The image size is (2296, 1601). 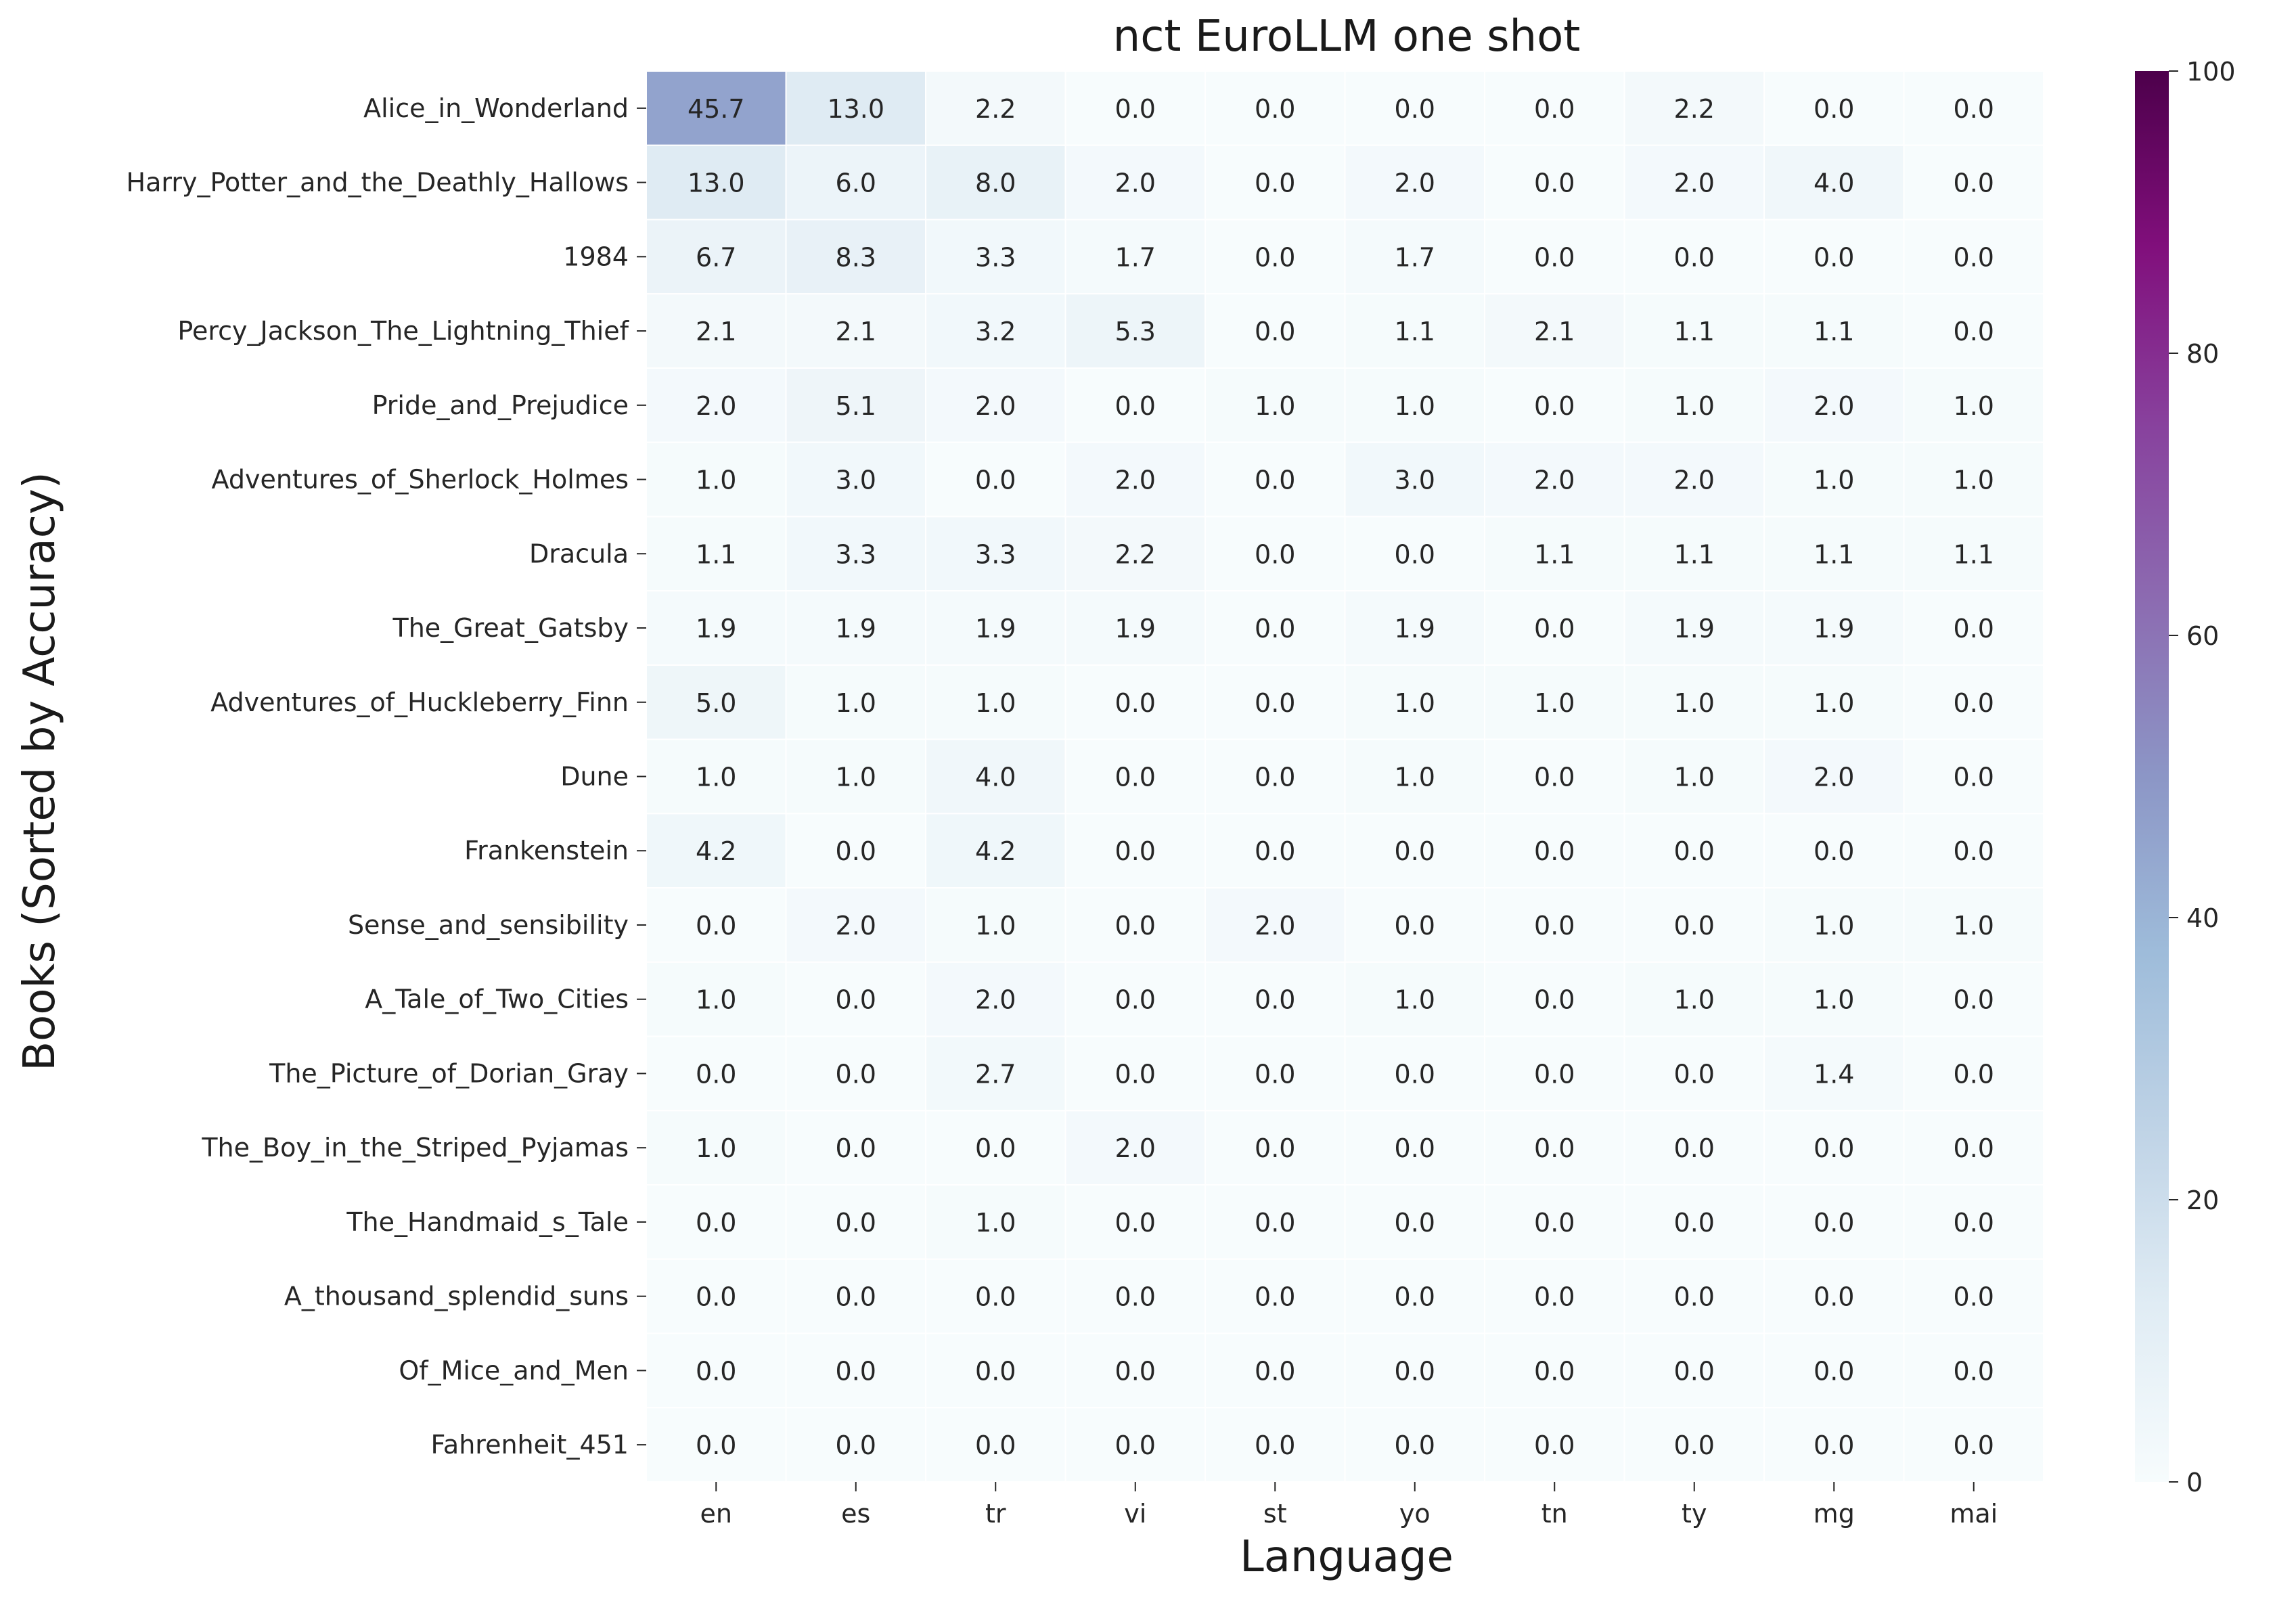 I want to click on column-tick-label: st, so click(x=1275, y=1514).